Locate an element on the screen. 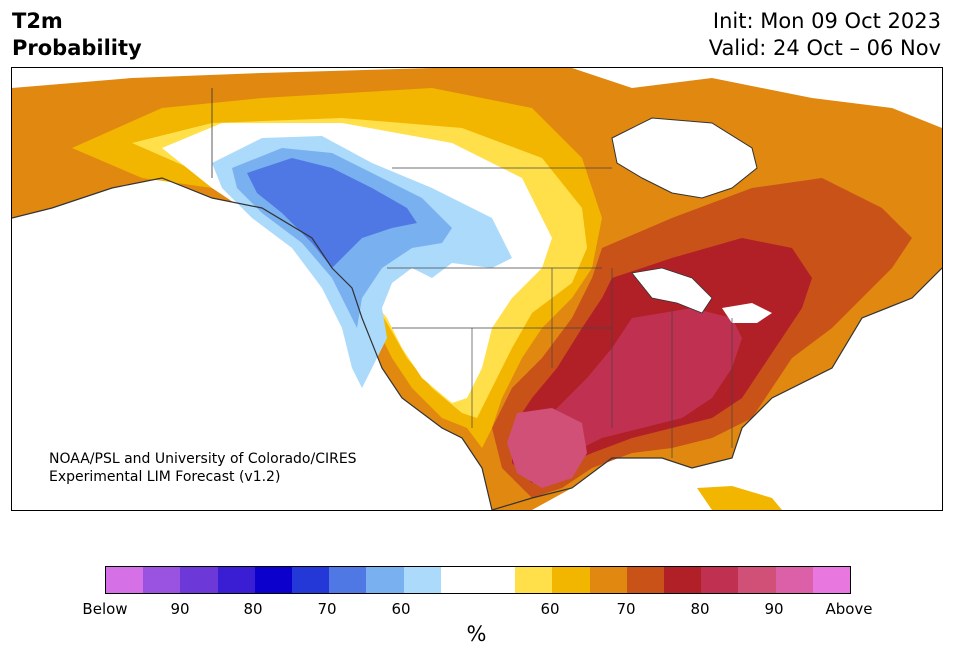 This screenshot has height=659, width=953. colorbar-tick-label: Above is located at coordinates (849, 609).